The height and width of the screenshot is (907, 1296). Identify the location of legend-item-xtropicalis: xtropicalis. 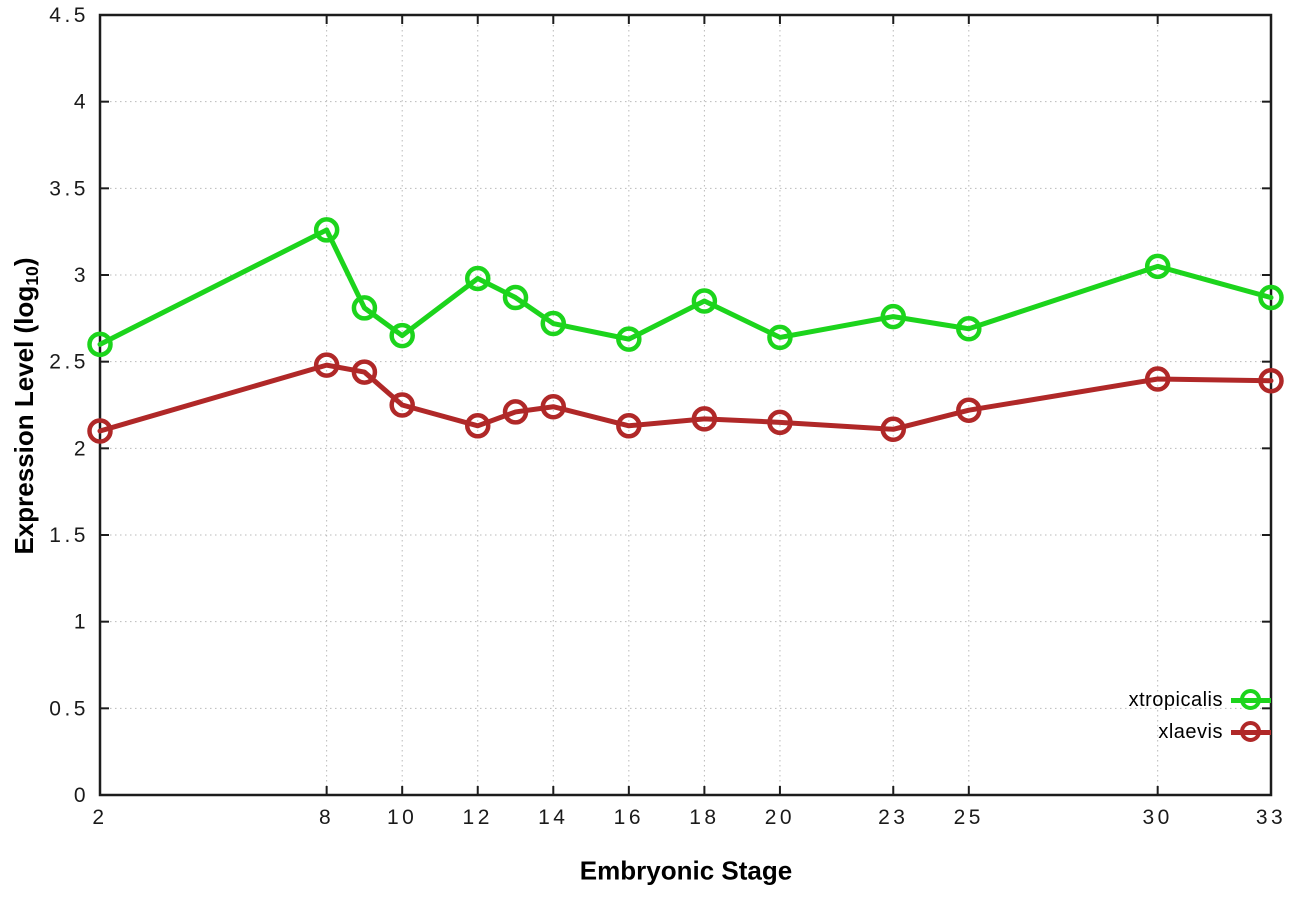
(1200, 700).